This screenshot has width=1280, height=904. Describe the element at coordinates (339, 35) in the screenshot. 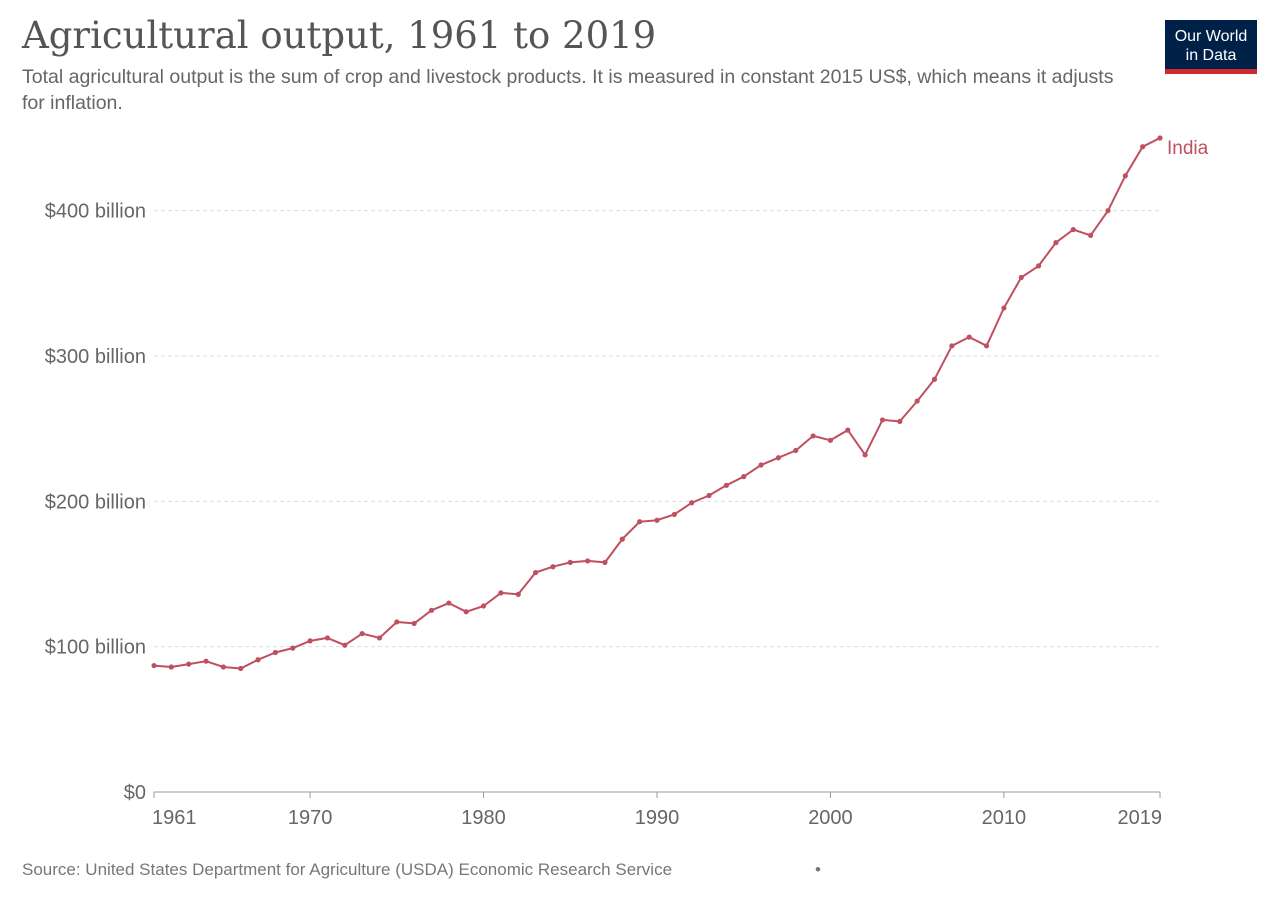

I see `chart-title: Agricultural output, 1961 to 2019` at that location.